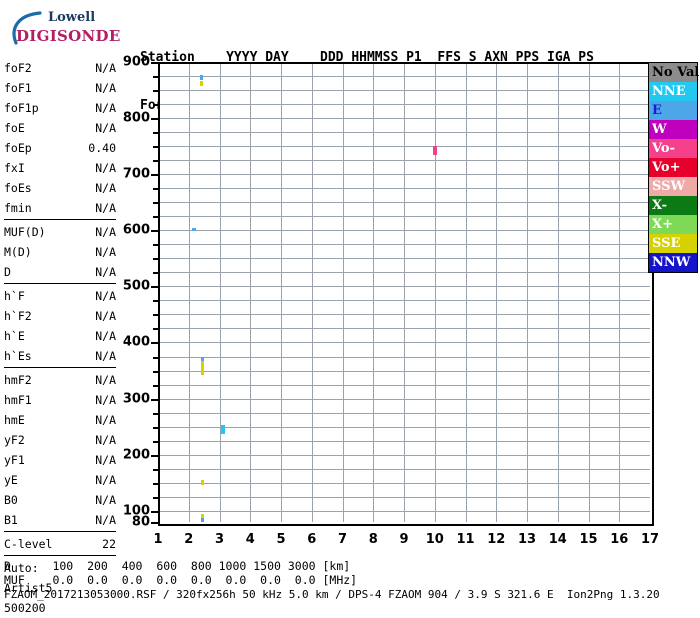  What do you see at coordinates (25, 608) in the screenshot?
I see `param-footer-line: 500200` at bounding box center [25, 608].